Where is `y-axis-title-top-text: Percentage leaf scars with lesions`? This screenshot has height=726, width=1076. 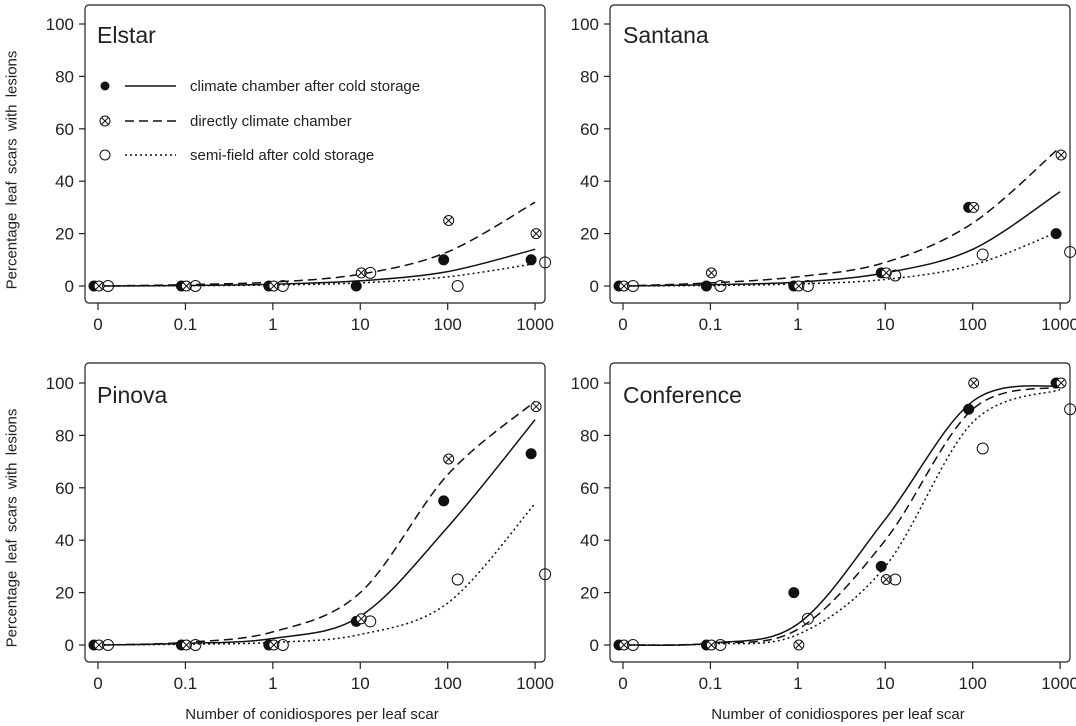
y-axis-title-top-text: Percentage leaf scars with lesions is located at coordinates (12, 170).